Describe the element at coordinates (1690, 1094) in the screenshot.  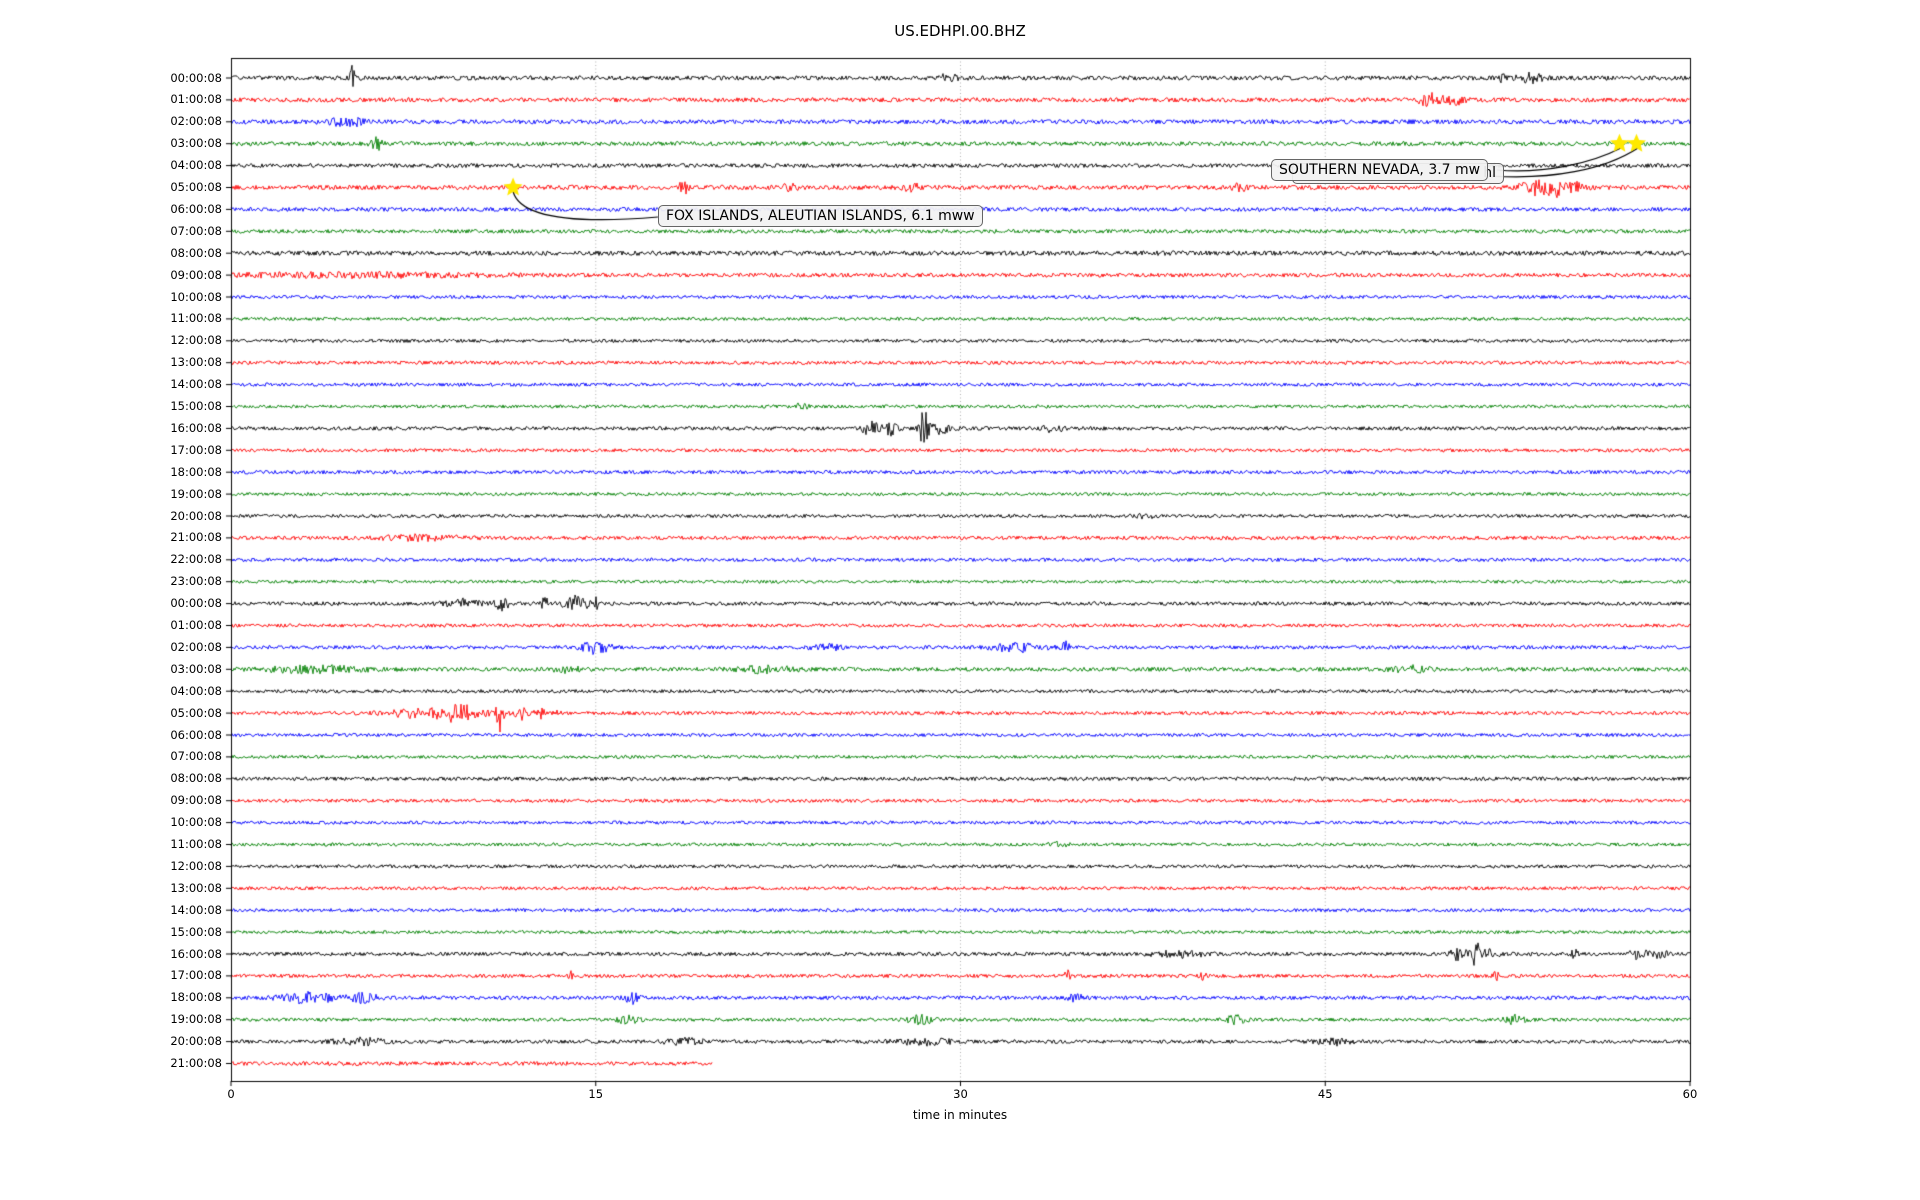
I see `x-tick-label: 60` at that location.